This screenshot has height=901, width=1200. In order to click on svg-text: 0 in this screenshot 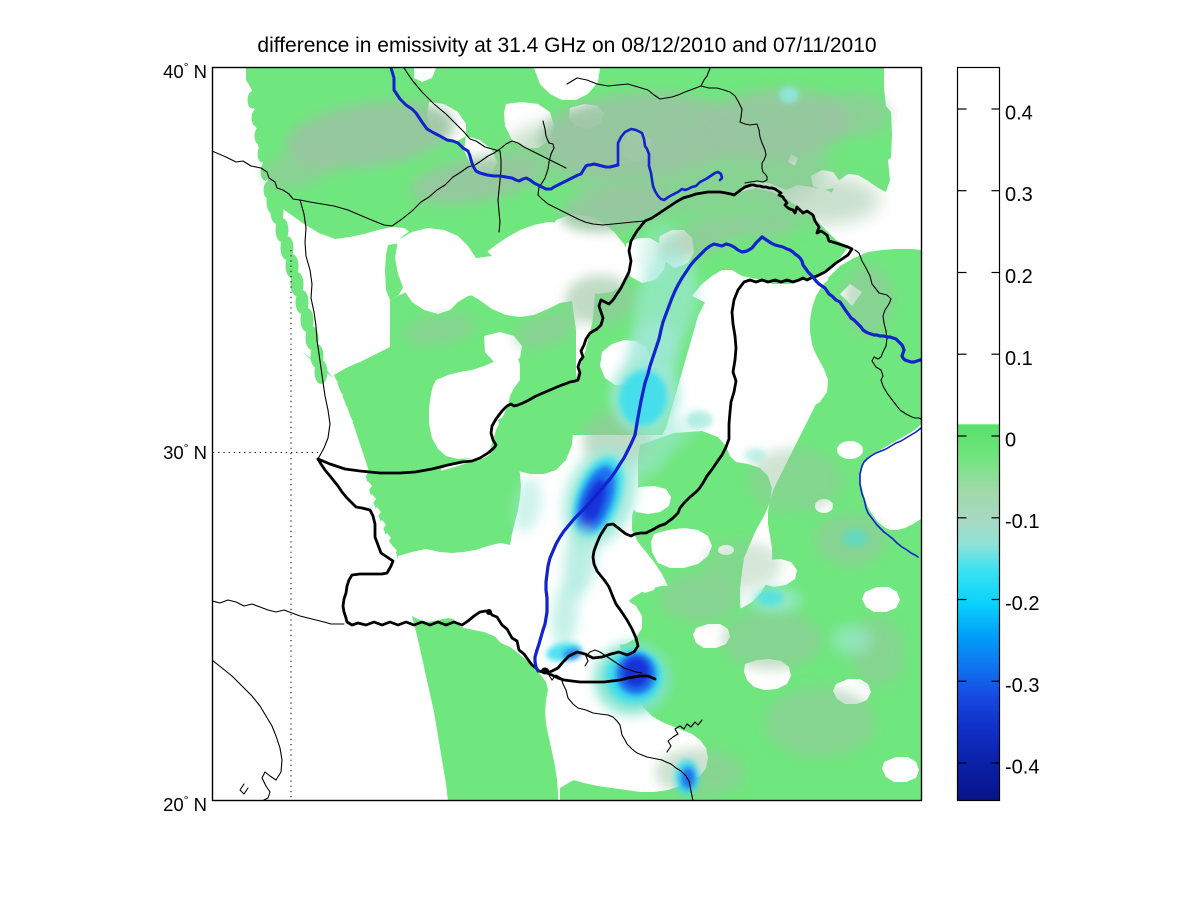, I will do `click(1010, 441)`.